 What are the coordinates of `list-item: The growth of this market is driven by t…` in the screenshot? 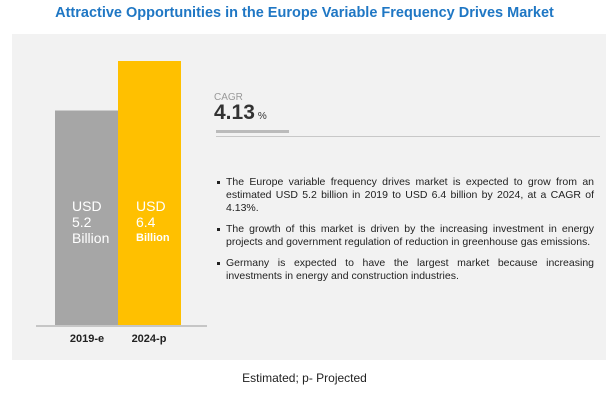 It's located at (405, 236).